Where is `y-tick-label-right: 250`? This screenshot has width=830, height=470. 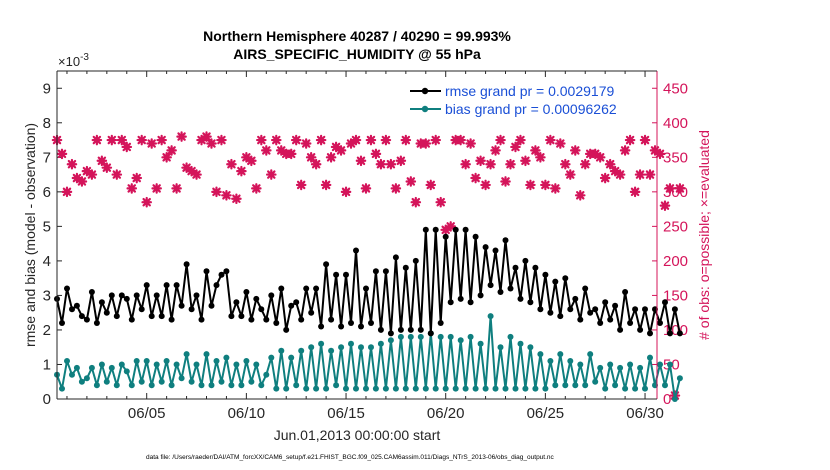 y-tick-label-right: 250 is located at coordinates (675, 226).